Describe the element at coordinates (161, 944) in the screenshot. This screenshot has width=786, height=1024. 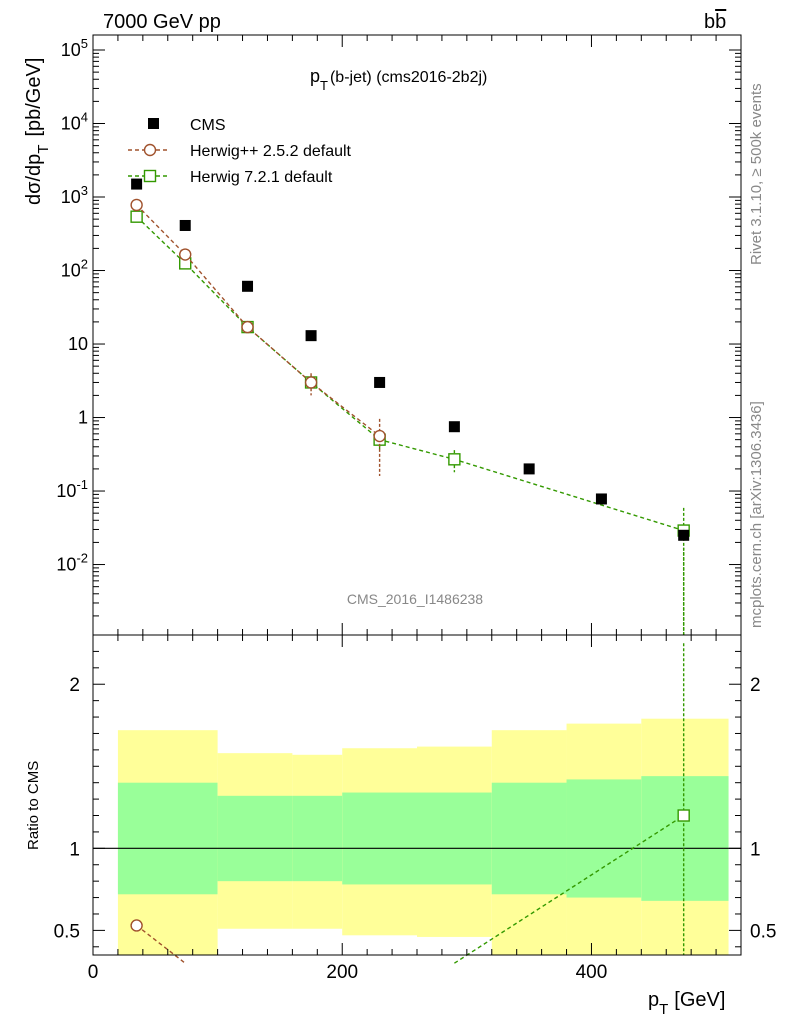
I see `ratio-herwigpp-line` at that location.